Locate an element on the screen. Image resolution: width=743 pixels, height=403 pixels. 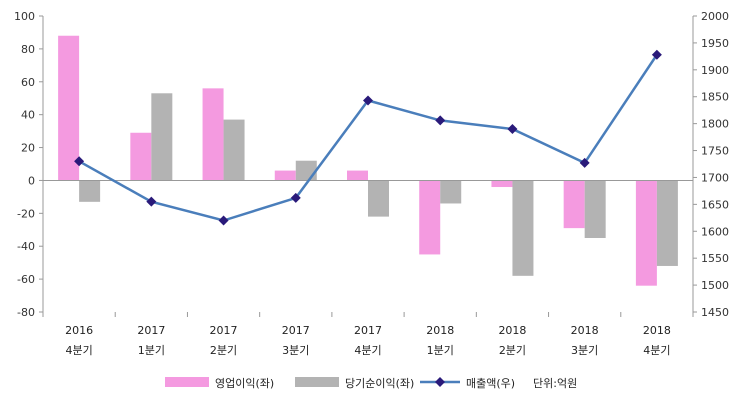
right-tick-label: 1850 is located at coordinates (715, 97).